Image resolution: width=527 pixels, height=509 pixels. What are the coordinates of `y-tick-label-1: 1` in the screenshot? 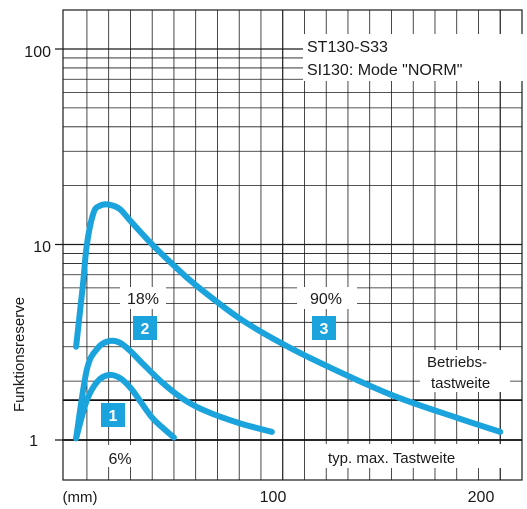 It's located at (33, 441).